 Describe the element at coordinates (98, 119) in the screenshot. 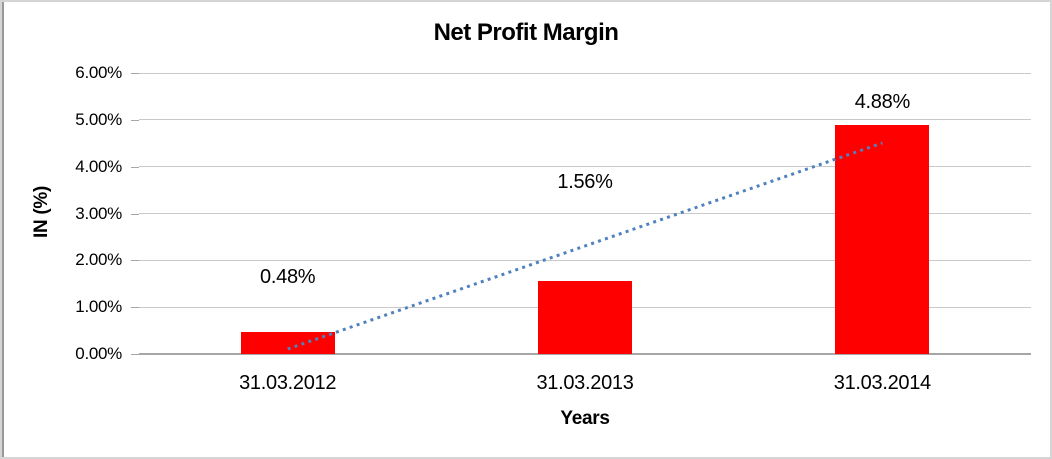

I see `y-tick-label: 5.00%` at that location.